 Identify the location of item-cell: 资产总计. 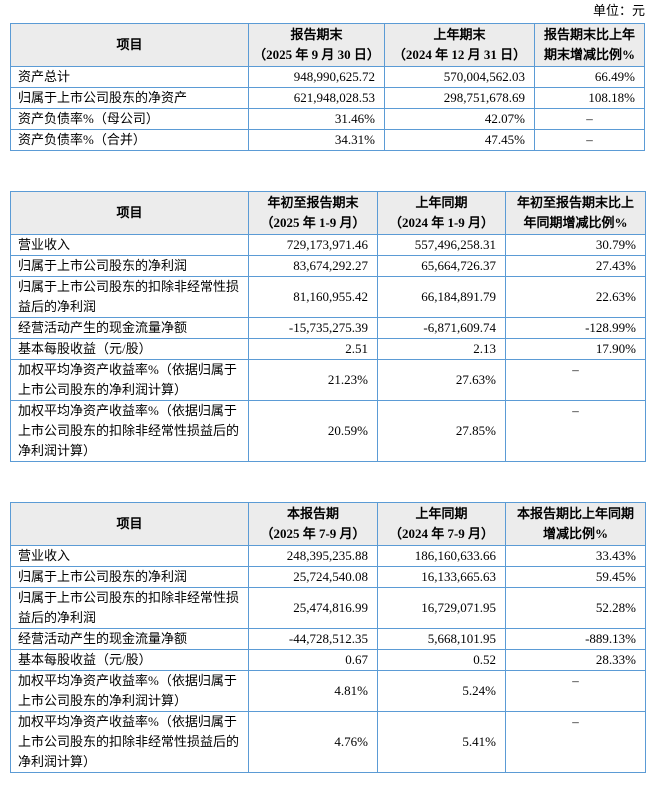
(129, 77).